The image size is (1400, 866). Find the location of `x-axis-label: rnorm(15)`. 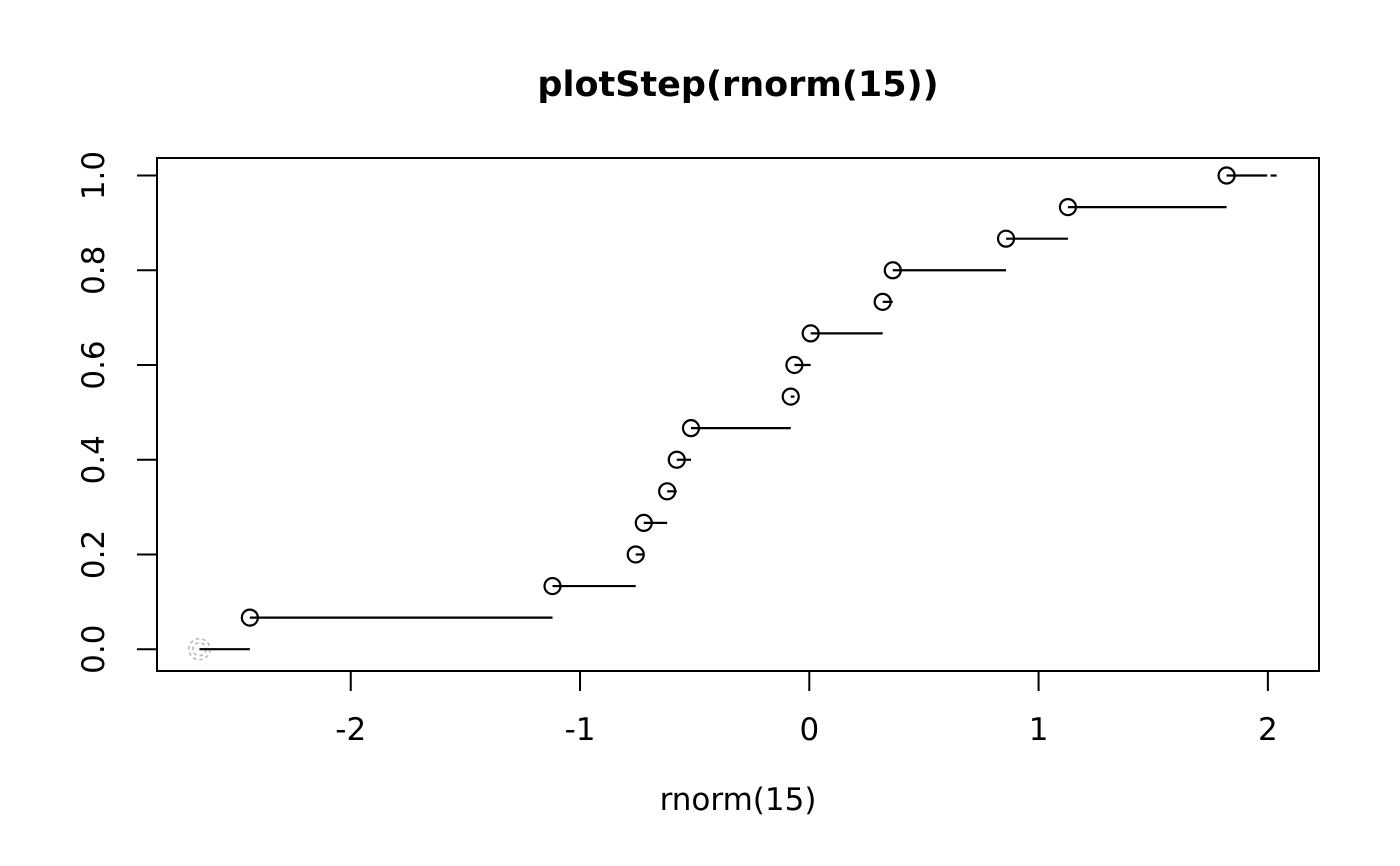

x-axis-label: rnorm(15) is located at coordinates (738, 800).